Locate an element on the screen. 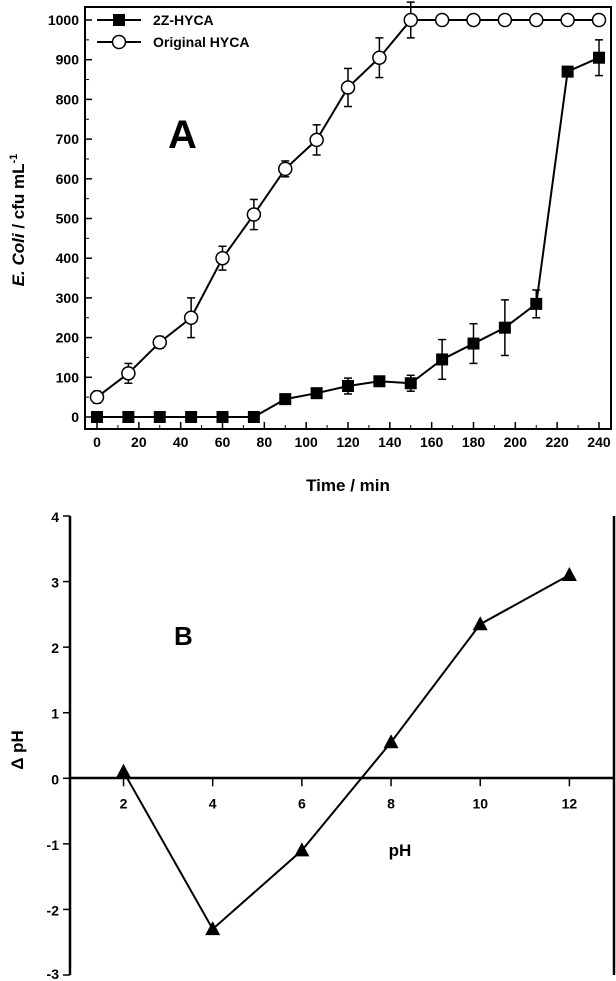 The height and width of the screenshot is (981, 616). chart-a-xtick-label: 80 is located at coordinates (265, 442).